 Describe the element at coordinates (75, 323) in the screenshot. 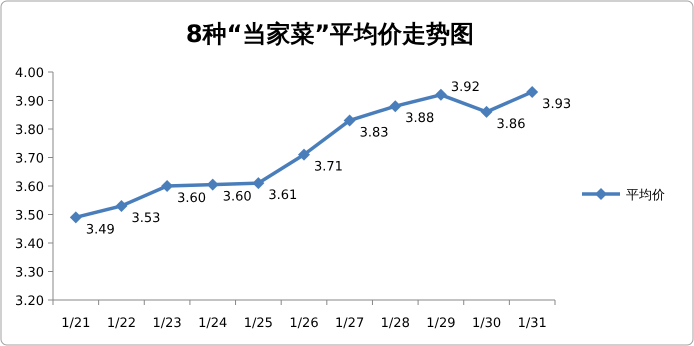

I see `x-tick-label: 1/21` at that location.